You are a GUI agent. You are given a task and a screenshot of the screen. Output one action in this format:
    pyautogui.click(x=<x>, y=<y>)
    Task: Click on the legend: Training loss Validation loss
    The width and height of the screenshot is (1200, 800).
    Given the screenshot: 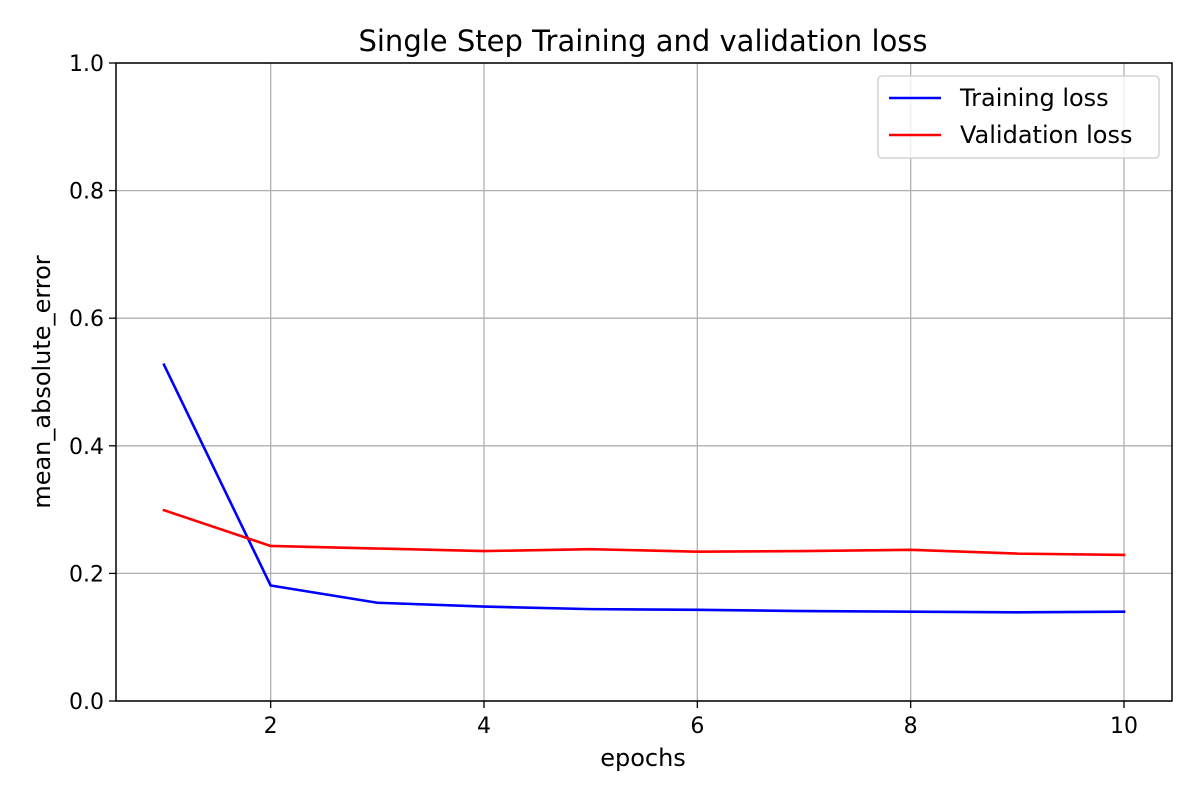 What is the action you would take?
    pyautogui.click(x=1018, y=117)
    